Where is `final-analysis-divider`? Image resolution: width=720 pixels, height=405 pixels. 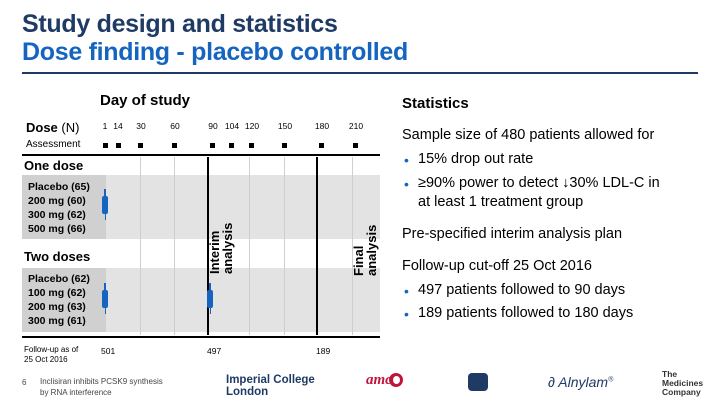 final-analysis-divider is located at coordinates (317, 246).